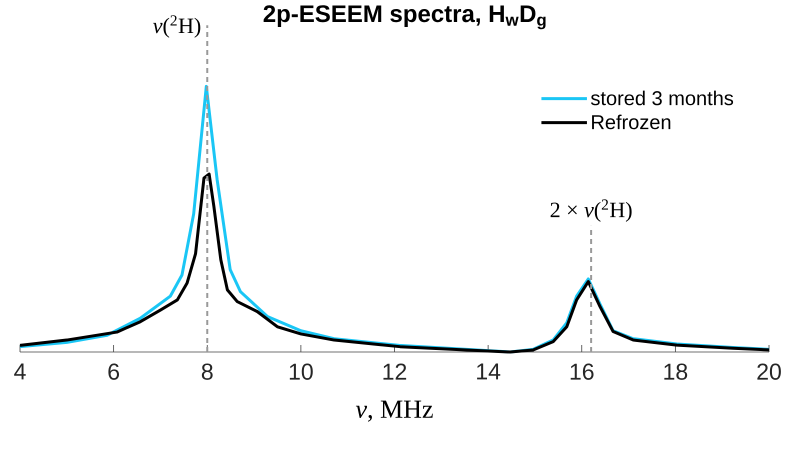 Image resolution: width=787 pixels, height=451 pixels. What do you see at coordinates (405, 17) in the screenshot?
I see `chart-title: 2p-ESEEM spectra, H$_{w}$D$_{g}$` at bounding box center [405, 17].